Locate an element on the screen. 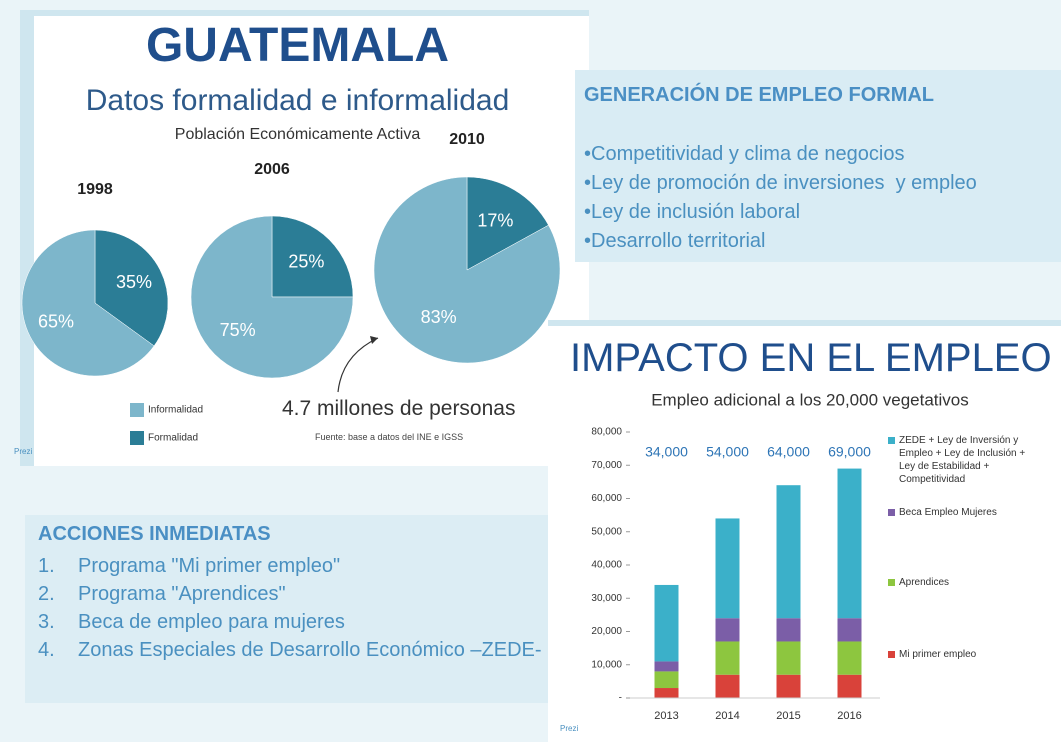 The width and height of the screenshot is (1061, 742). legend-entry: Beca Empleo Mujeres is located at coordinates (963, 512).